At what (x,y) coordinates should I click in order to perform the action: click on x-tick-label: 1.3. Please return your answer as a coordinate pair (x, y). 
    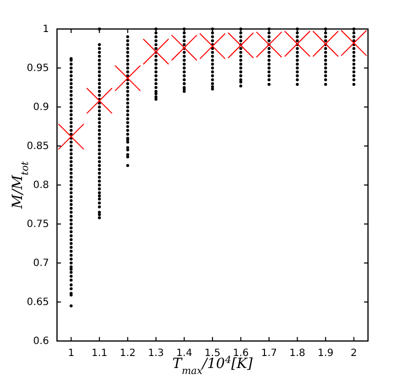
    Looking at the image, I should click on (156, 354).